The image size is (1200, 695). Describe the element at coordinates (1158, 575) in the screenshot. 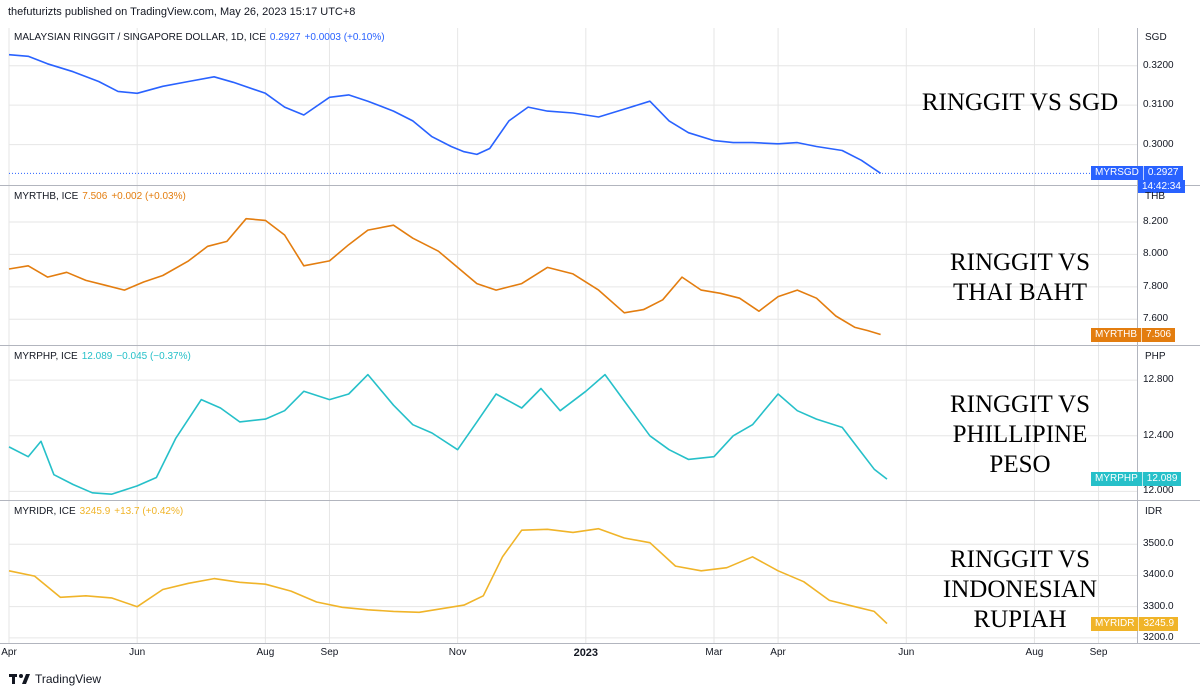

I see `price-axis-label: 3400.0` at that location.